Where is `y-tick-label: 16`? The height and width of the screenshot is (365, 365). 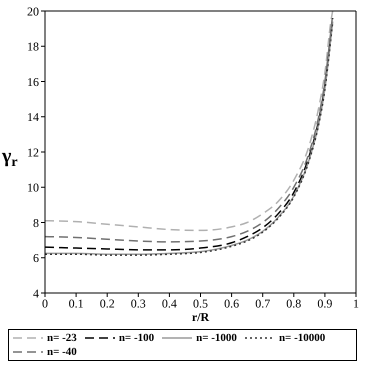
y-tick-label: 16 is located at coordinates (33, 81).